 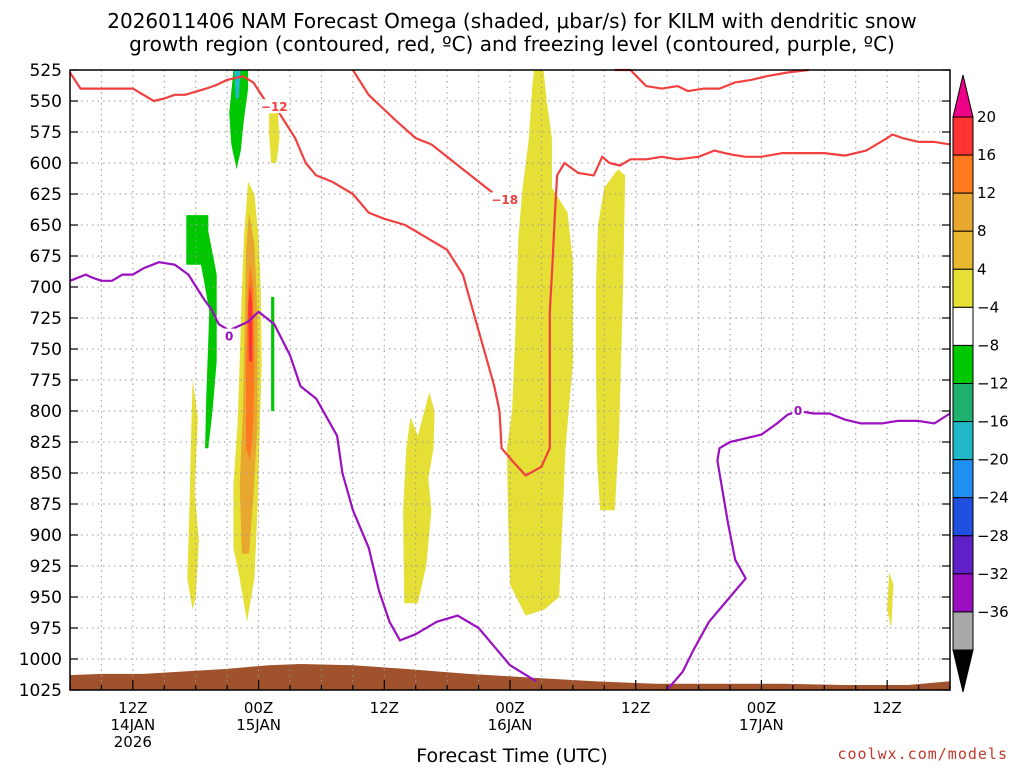 What do you see at coordinates (993, 574) in the screenshot?
I see `colorbar-label-12: −32` at bounding box center [993, 574].